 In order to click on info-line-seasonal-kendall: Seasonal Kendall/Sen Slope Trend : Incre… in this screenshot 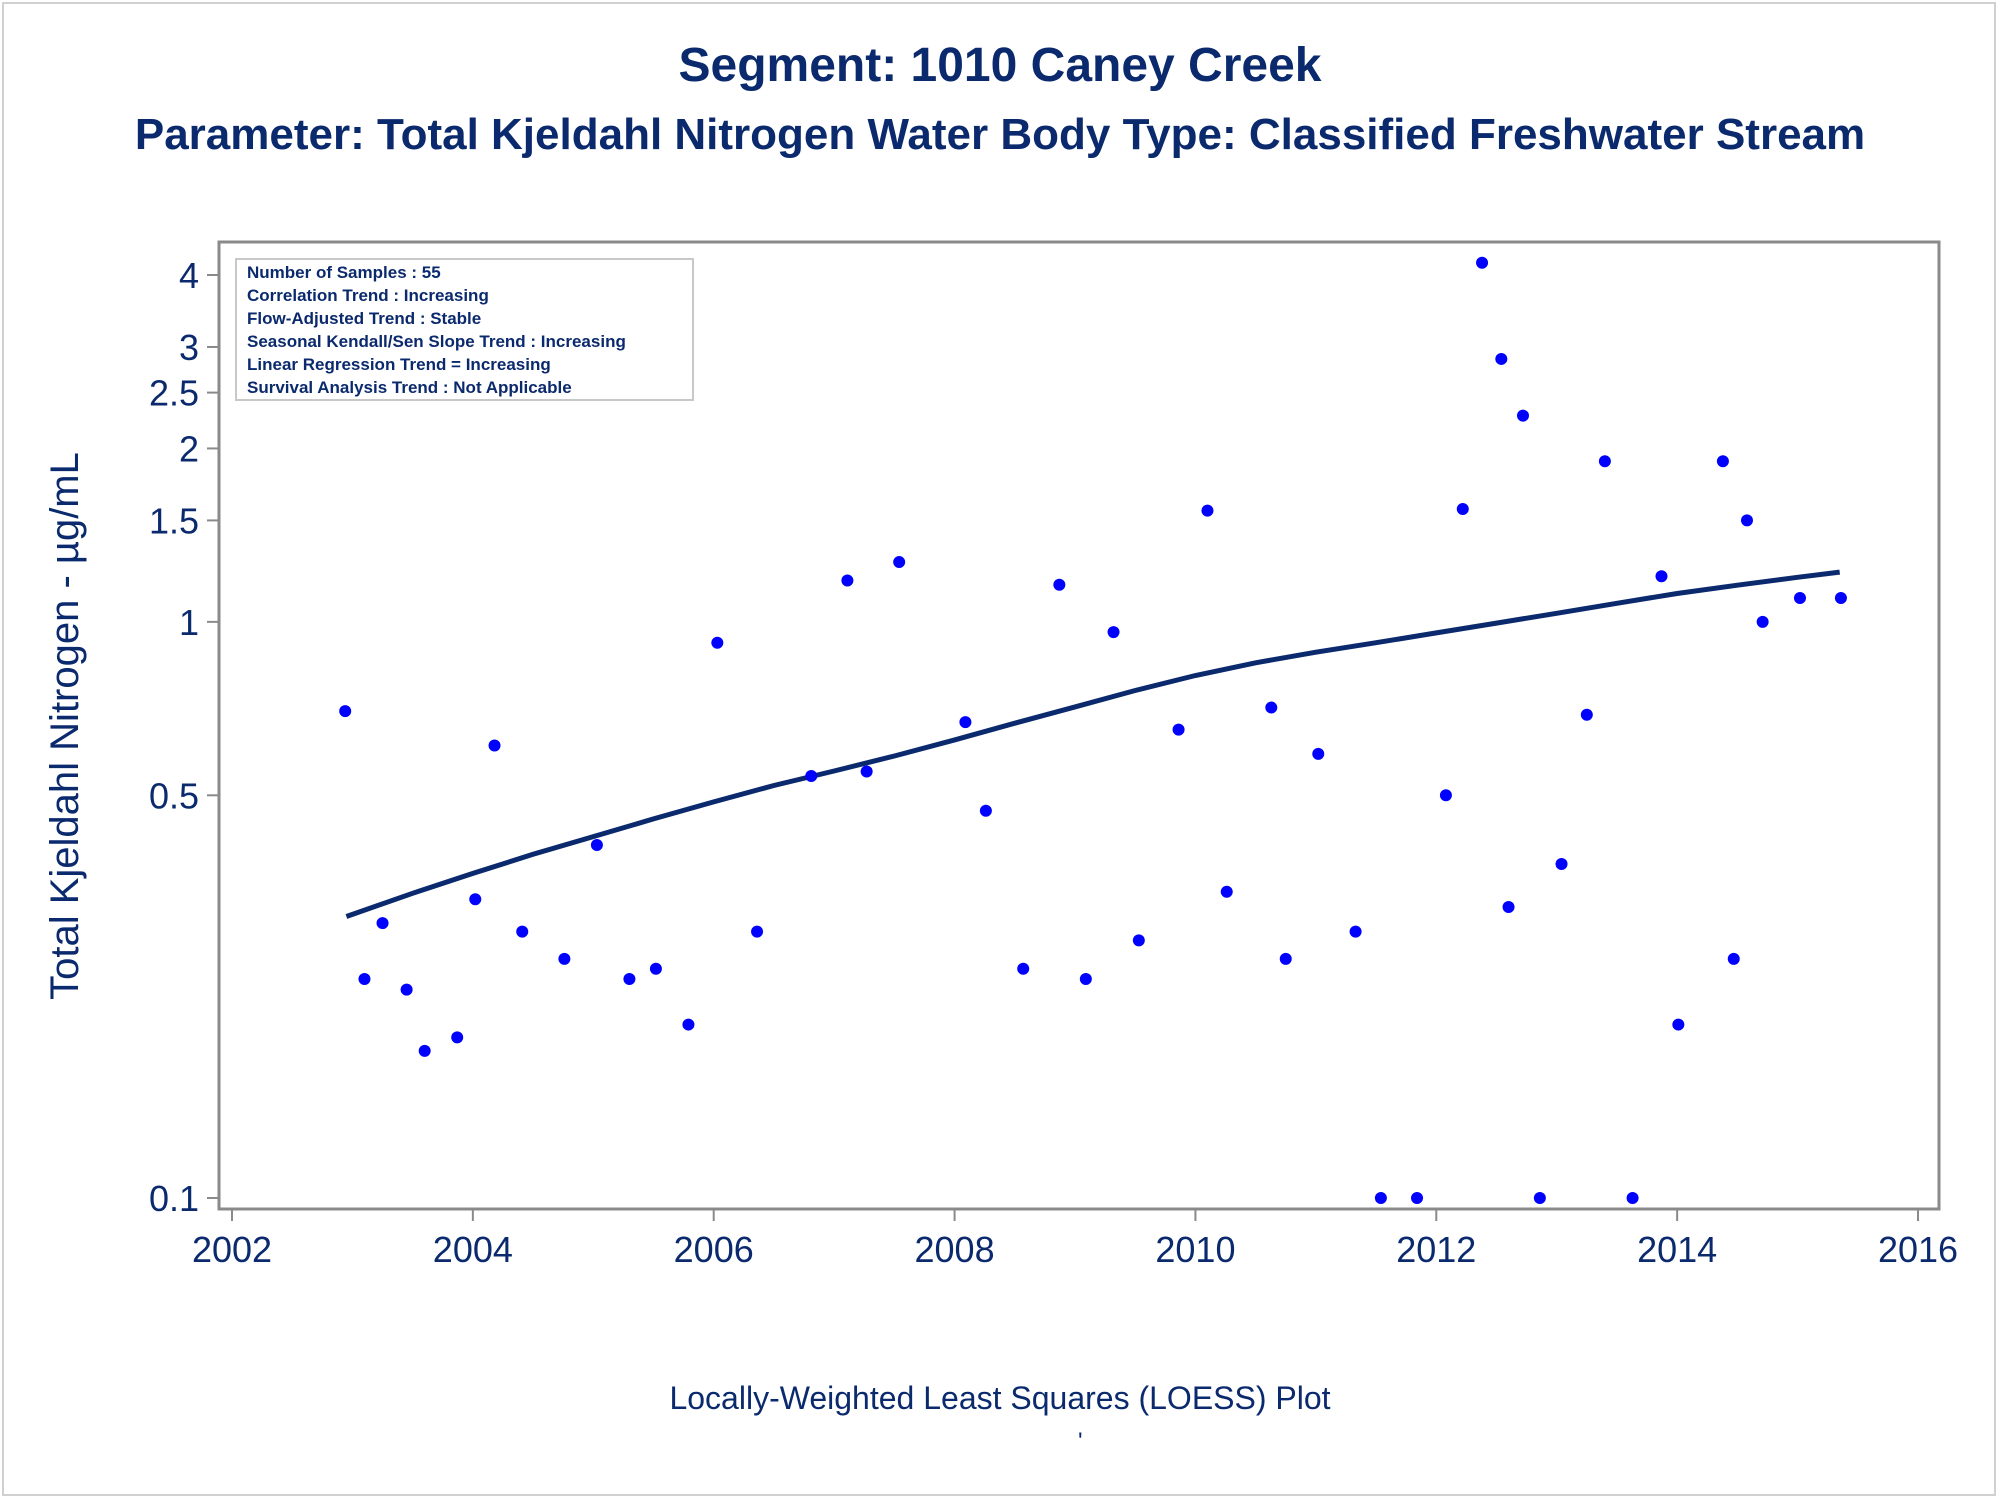, I will do `click(436, 341)`.